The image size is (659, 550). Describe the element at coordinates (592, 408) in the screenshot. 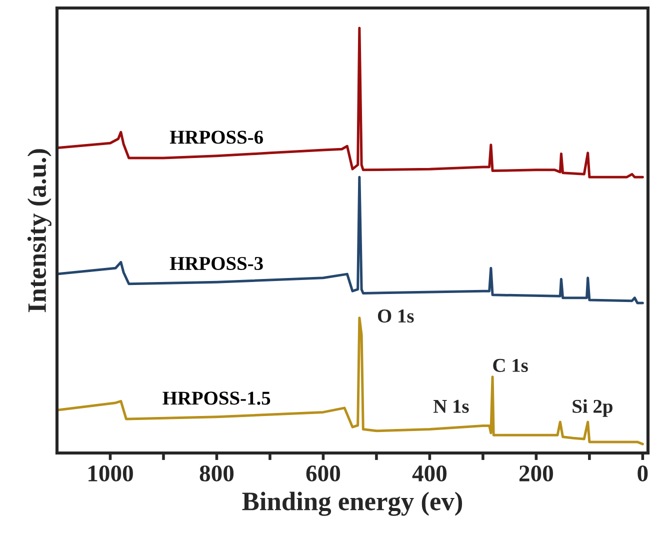

I see `annotation: Si 2p` at that location.